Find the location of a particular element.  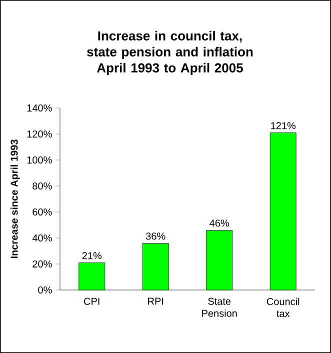

y-tick-label: 100% is located at coordinates (39, 160).